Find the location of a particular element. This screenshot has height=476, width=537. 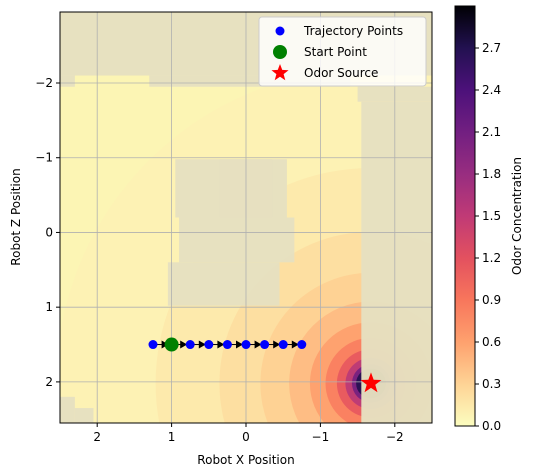

colorbar-tick-label: 0.3 is located at coordinates (491, 384).